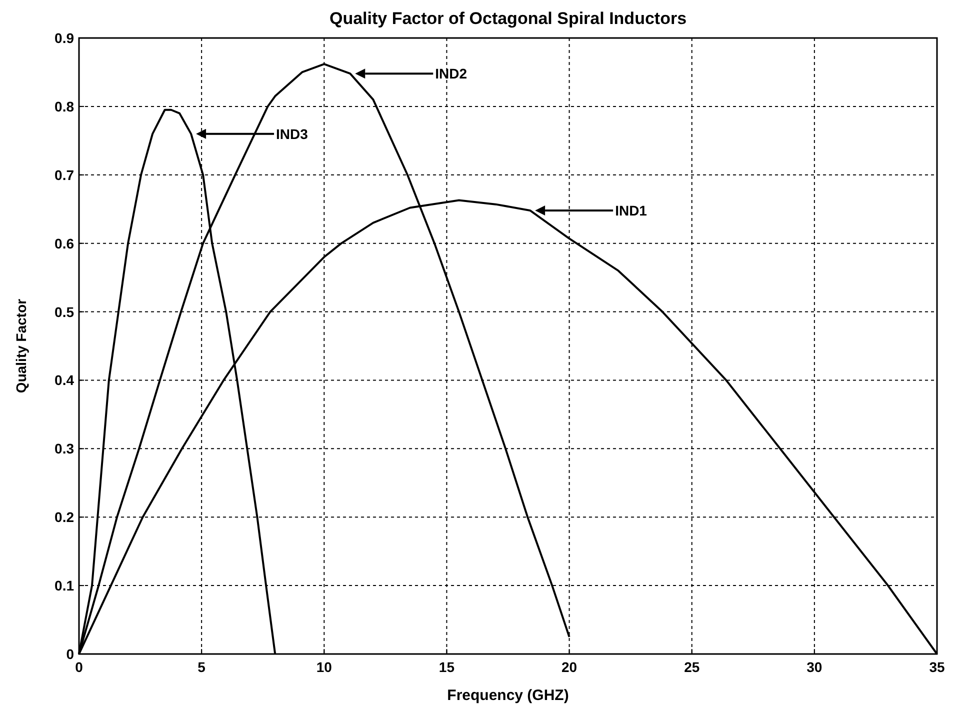  I want to click on x-tick-label: 20, so click(569, 667).